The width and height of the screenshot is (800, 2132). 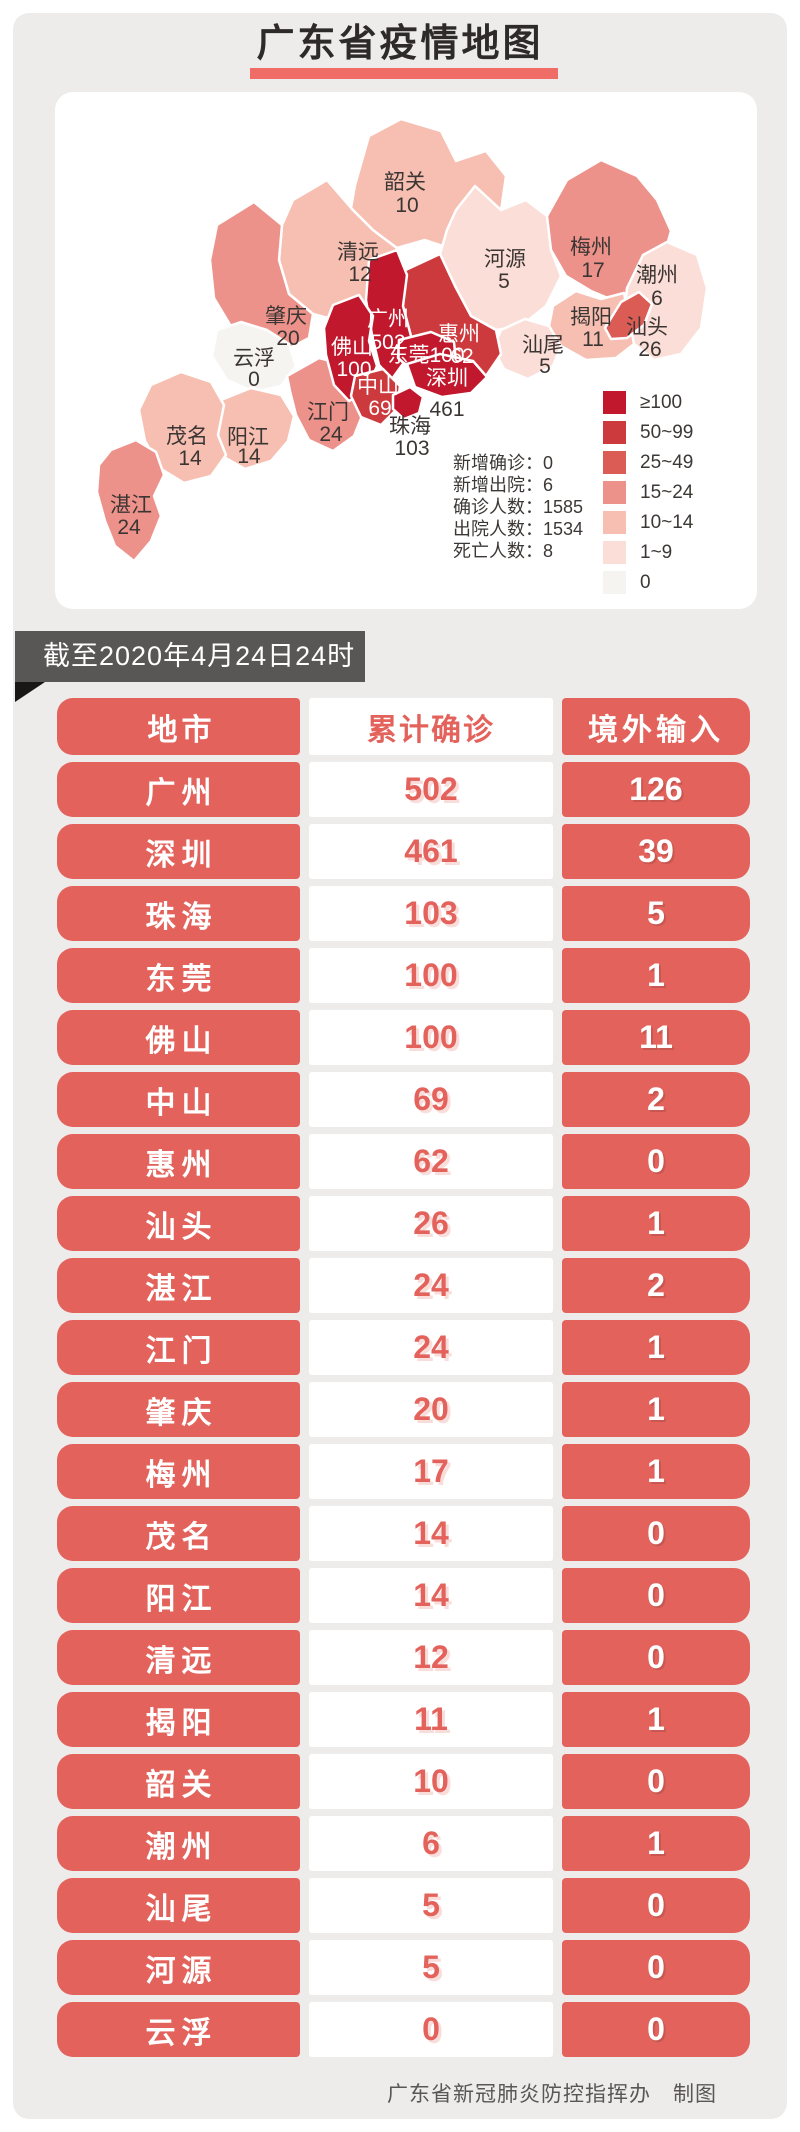 What do you see at coordinates (187, 436) in the screenshot?
I see `map-label-name: 茂名` at bounding box center [187, 436].